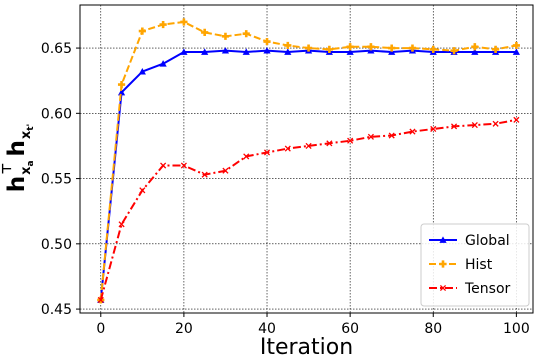 This screenshot has width=538, height=360. Describe the element at coordinates (306, 347) in the screenshot. I see `x-axis-label: Iteration` at that location.